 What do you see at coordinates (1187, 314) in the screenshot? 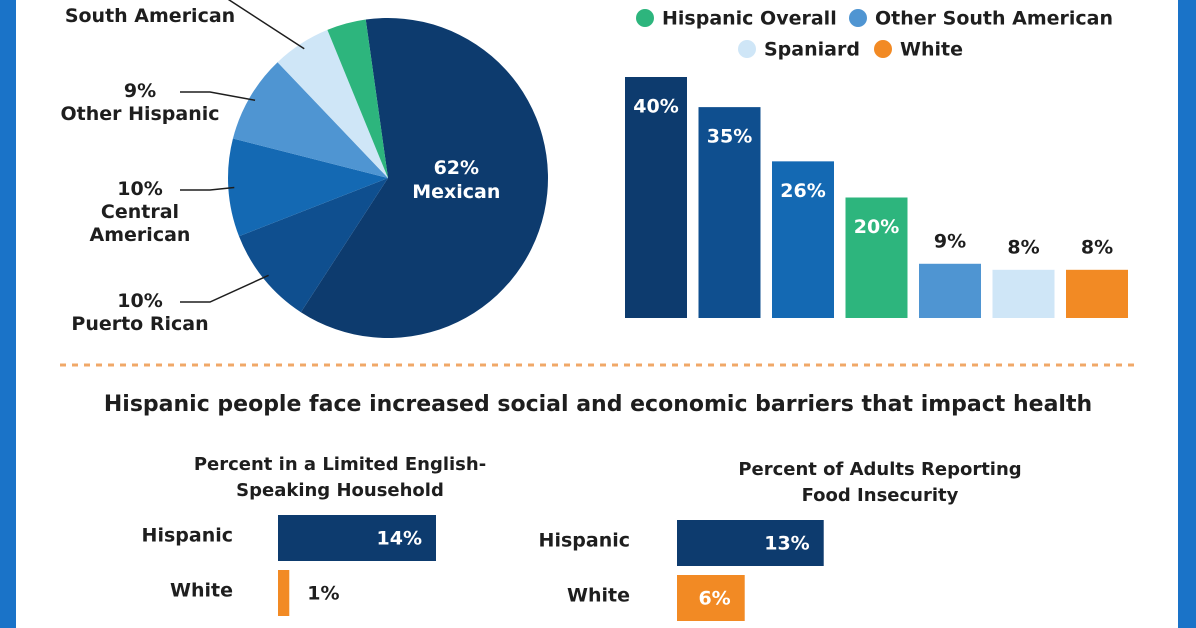
I see `border-right` at bounding box center [1187, 314].